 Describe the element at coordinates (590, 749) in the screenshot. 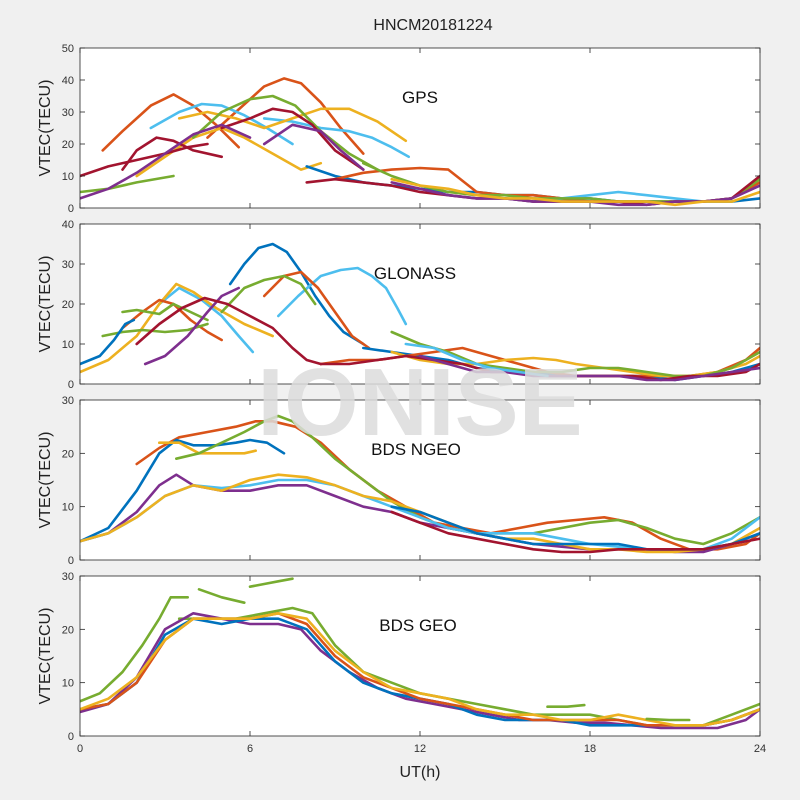

I see `x-tick-label: 18` at that location.